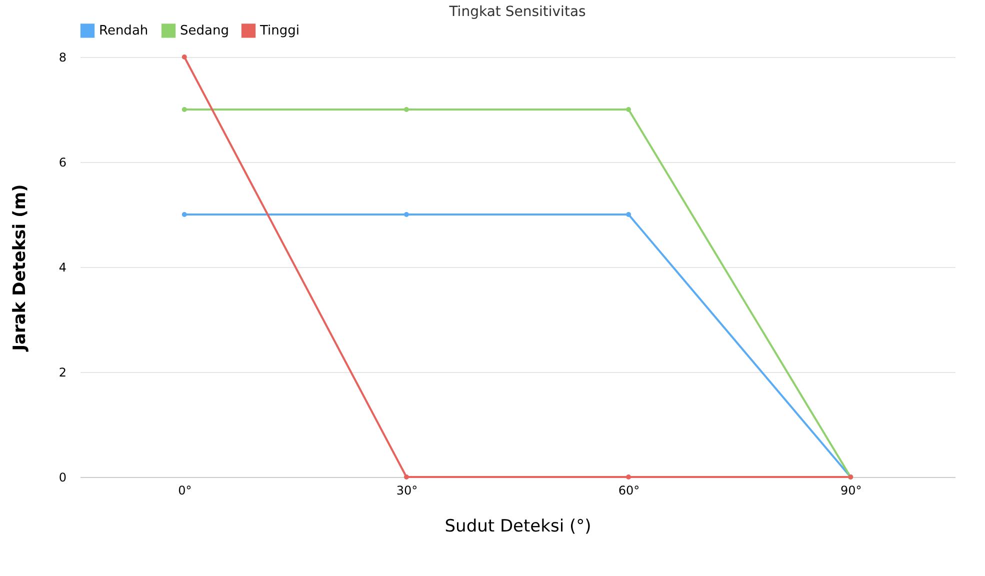 This screenshot has height=576, width=985. Describe the element at coordinates (62, 373) in the screenshot. I see `y-tick-label: 2` at that location.